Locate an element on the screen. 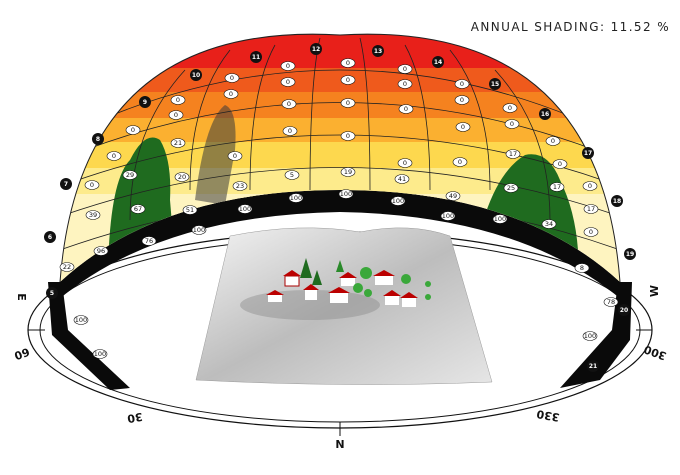  hour-marker-20: 20 is located at coordinates (624, 310).